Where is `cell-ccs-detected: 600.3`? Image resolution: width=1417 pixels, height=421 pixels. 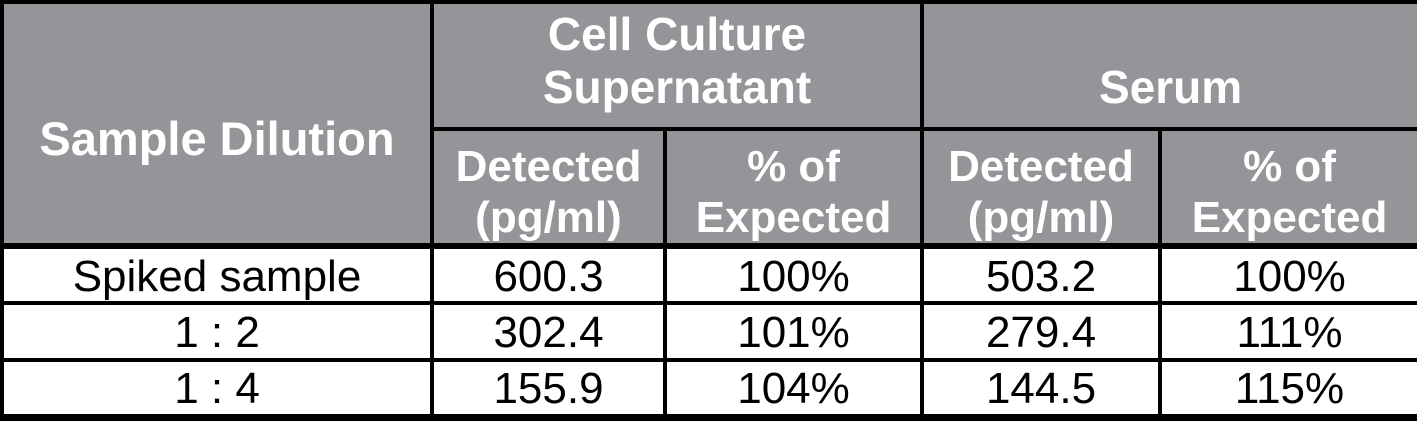
cell-ccs-detected: 600.3 is located at coordinates (548, 274).